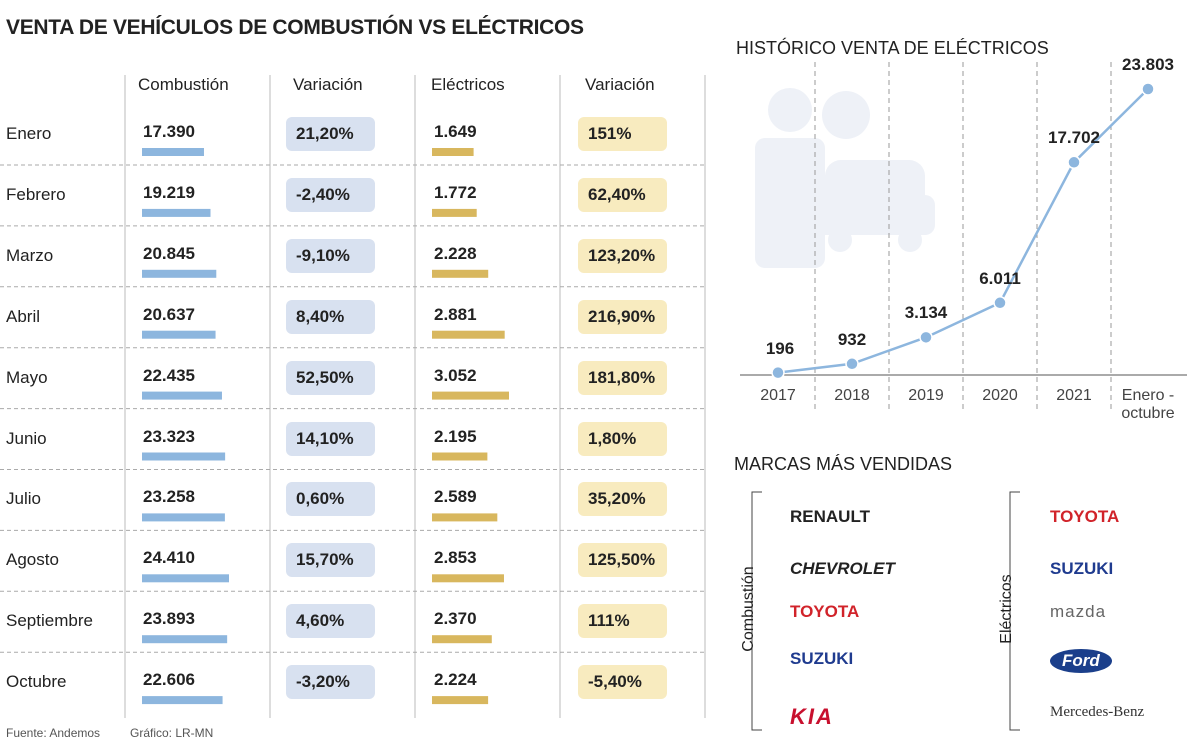 The height and width of the screenshot is (740, 1200). Describe the element at coordinates (169, 131) in the screenshot. I see `combustion-value: 17.390` at that location.